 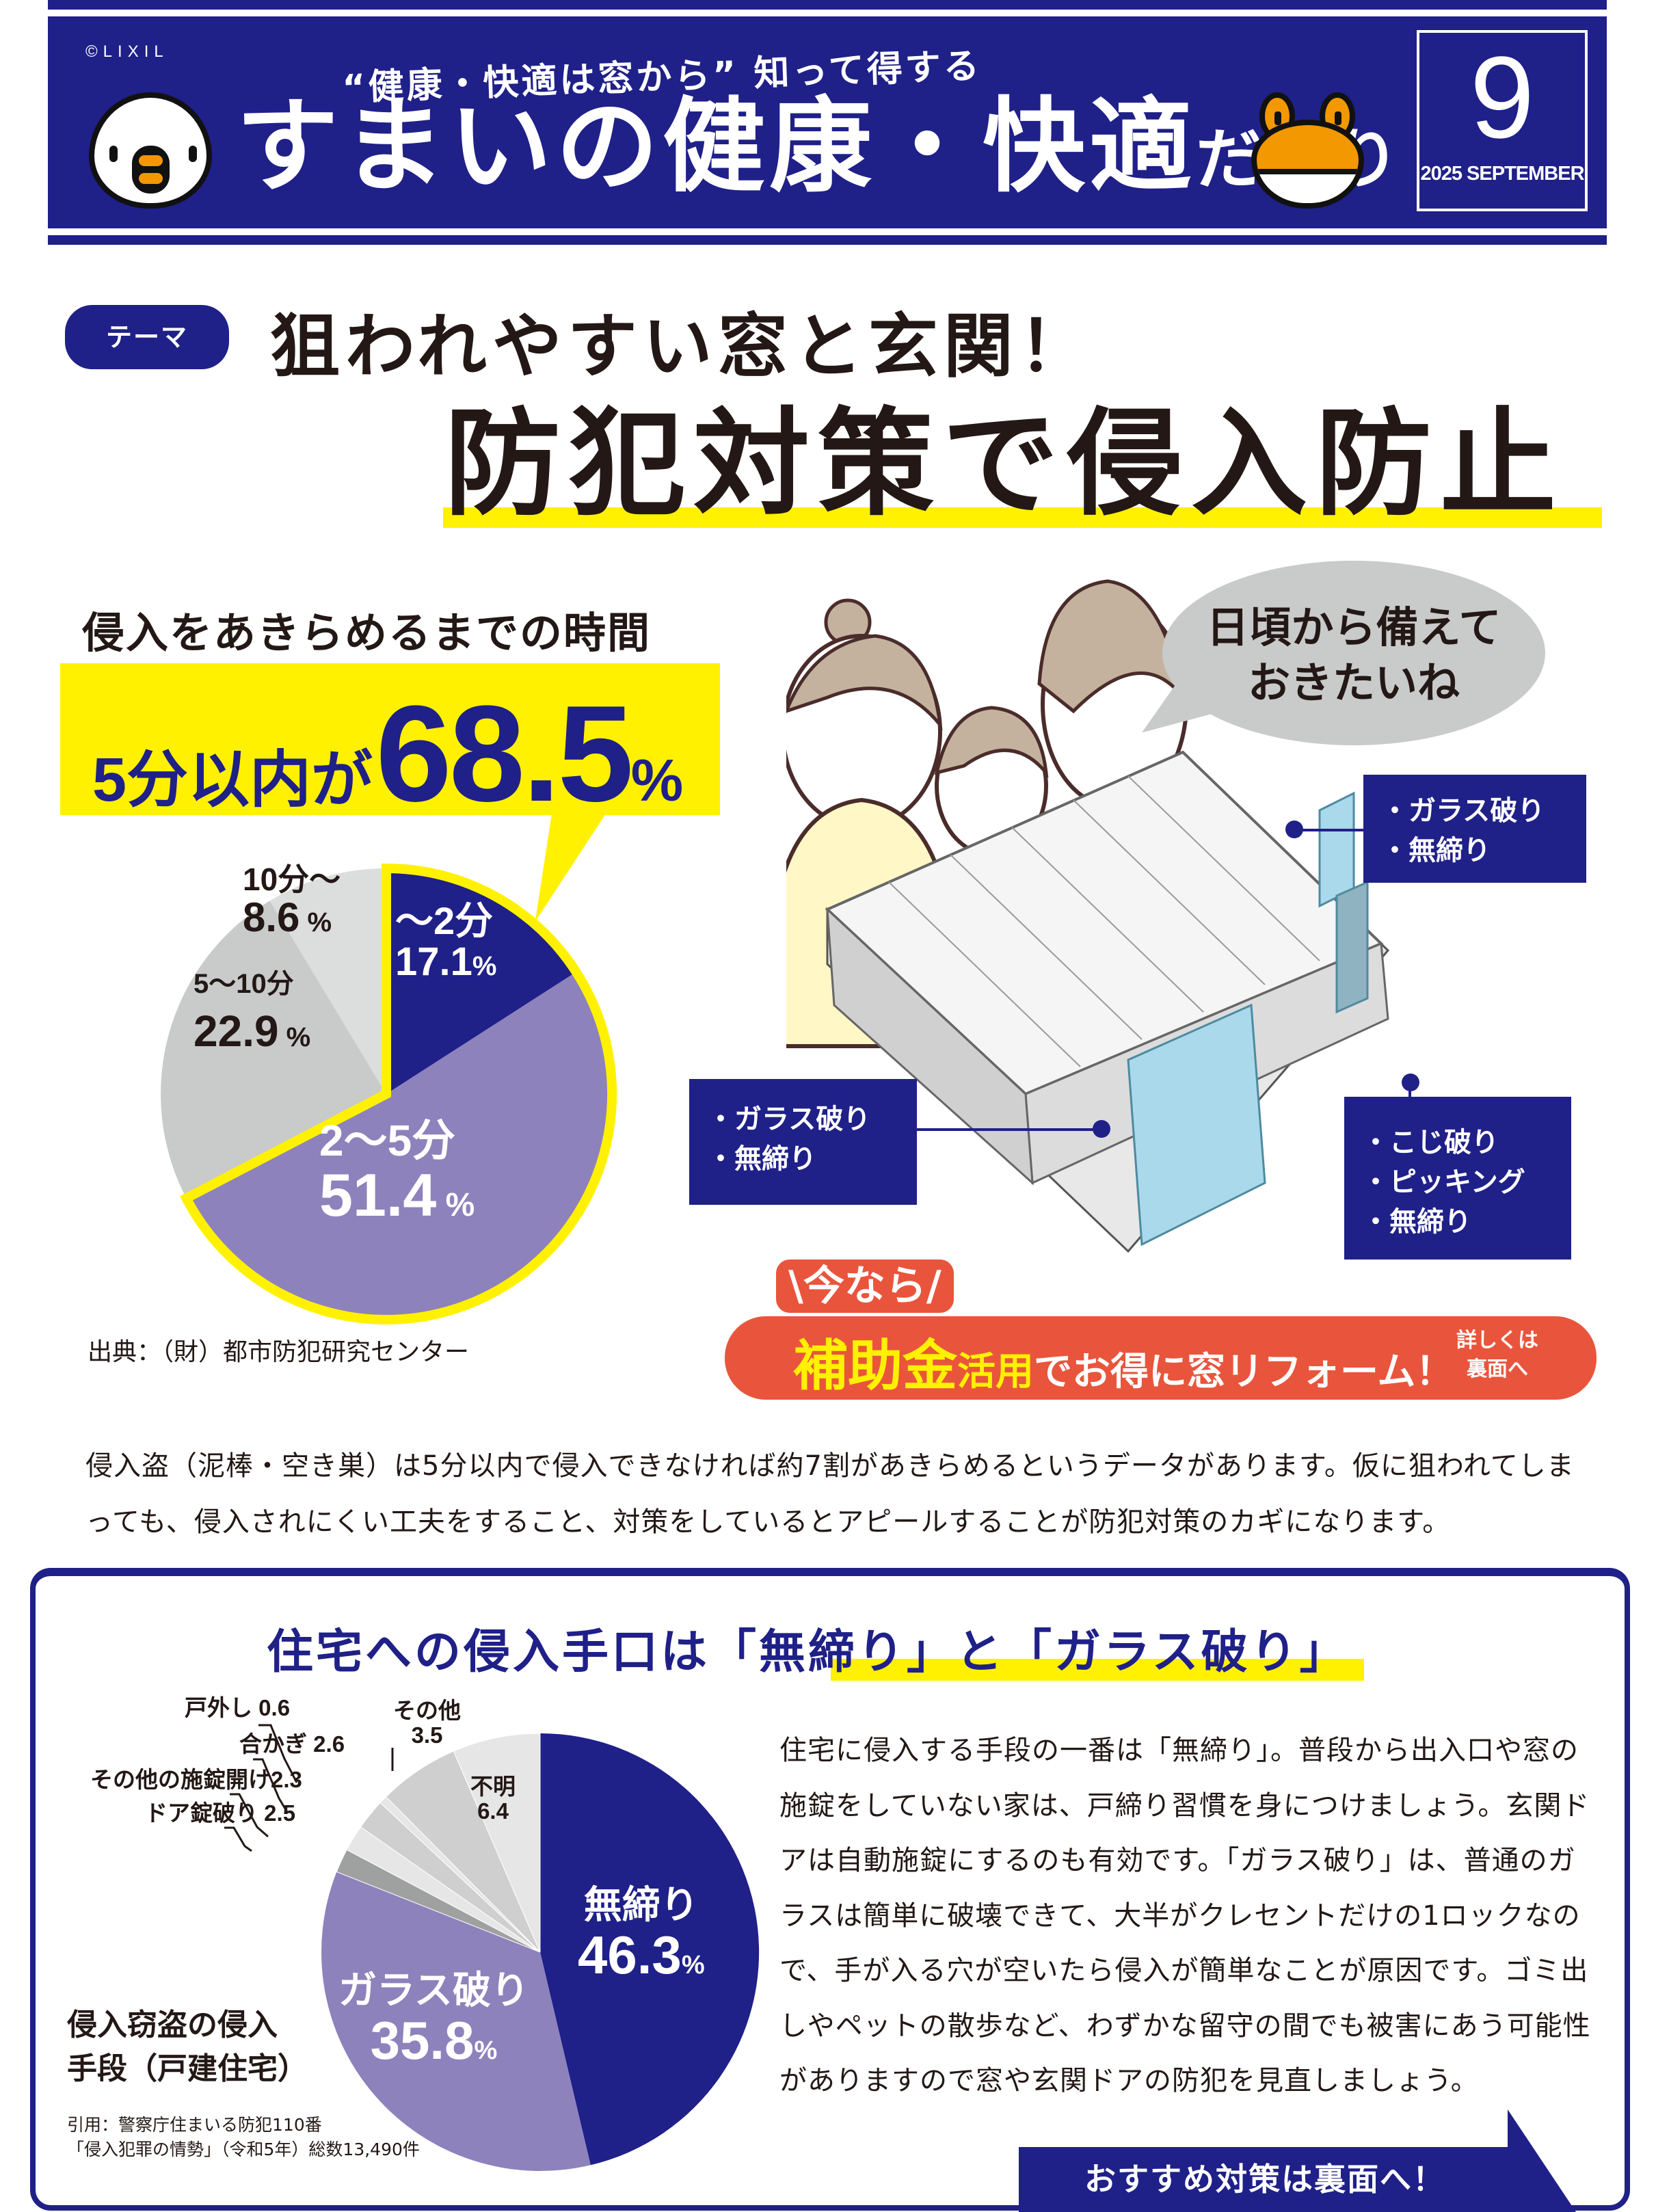 I want to click on callout-value: 68.5, so click(x=505, y=754).